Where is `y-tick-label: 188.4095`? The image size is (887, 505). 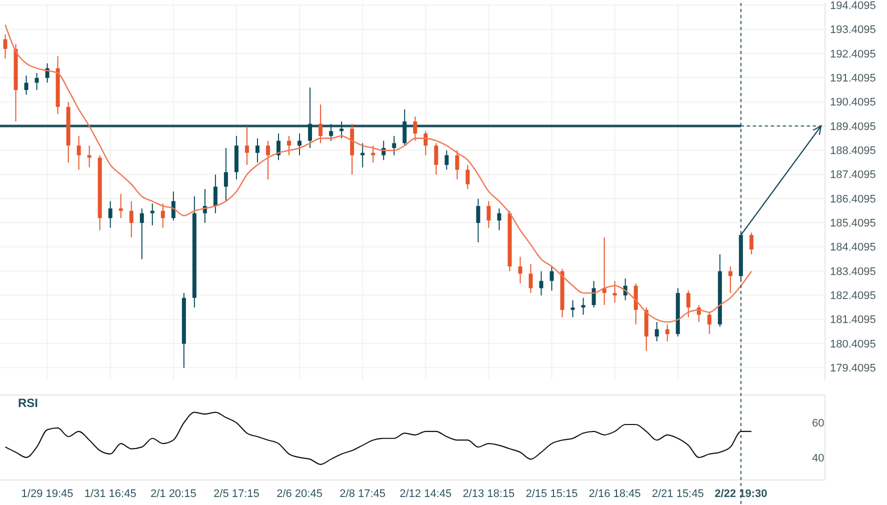
y-tick-label: 188.4095 is located at coordinates (853, 151).